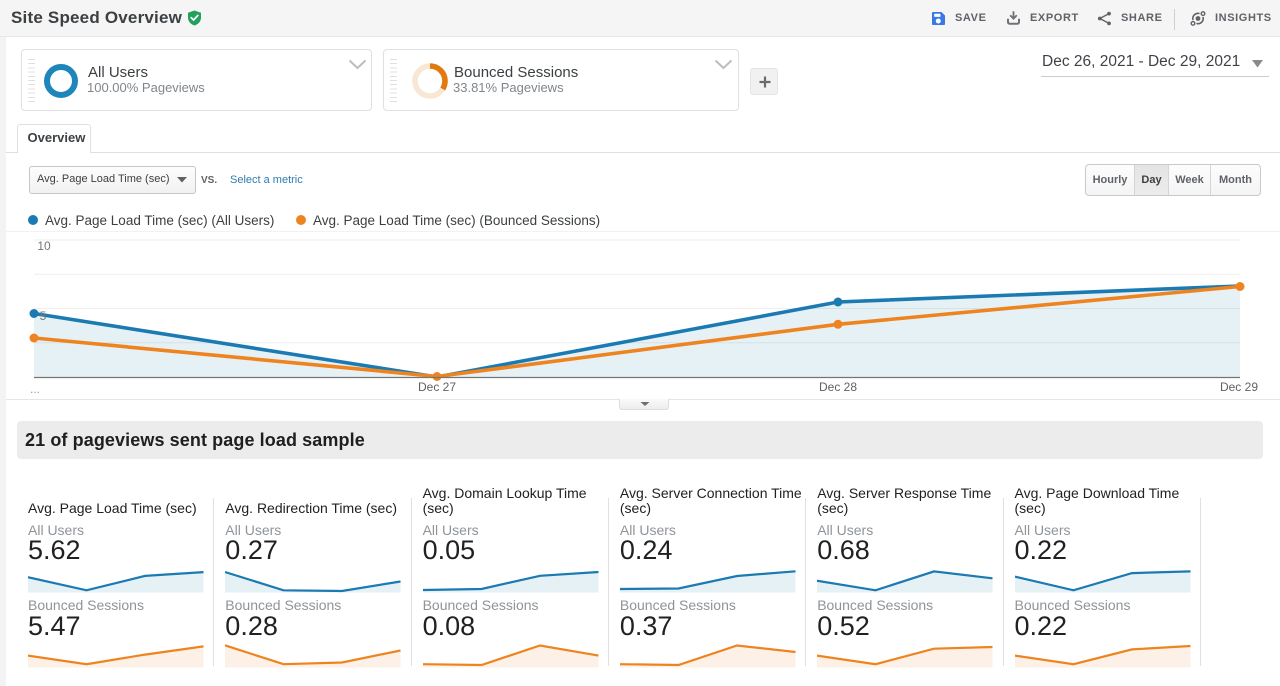  Describe the element at coordinates (43, 316) in the screenshot. I see `svg-text: 5` at that location.